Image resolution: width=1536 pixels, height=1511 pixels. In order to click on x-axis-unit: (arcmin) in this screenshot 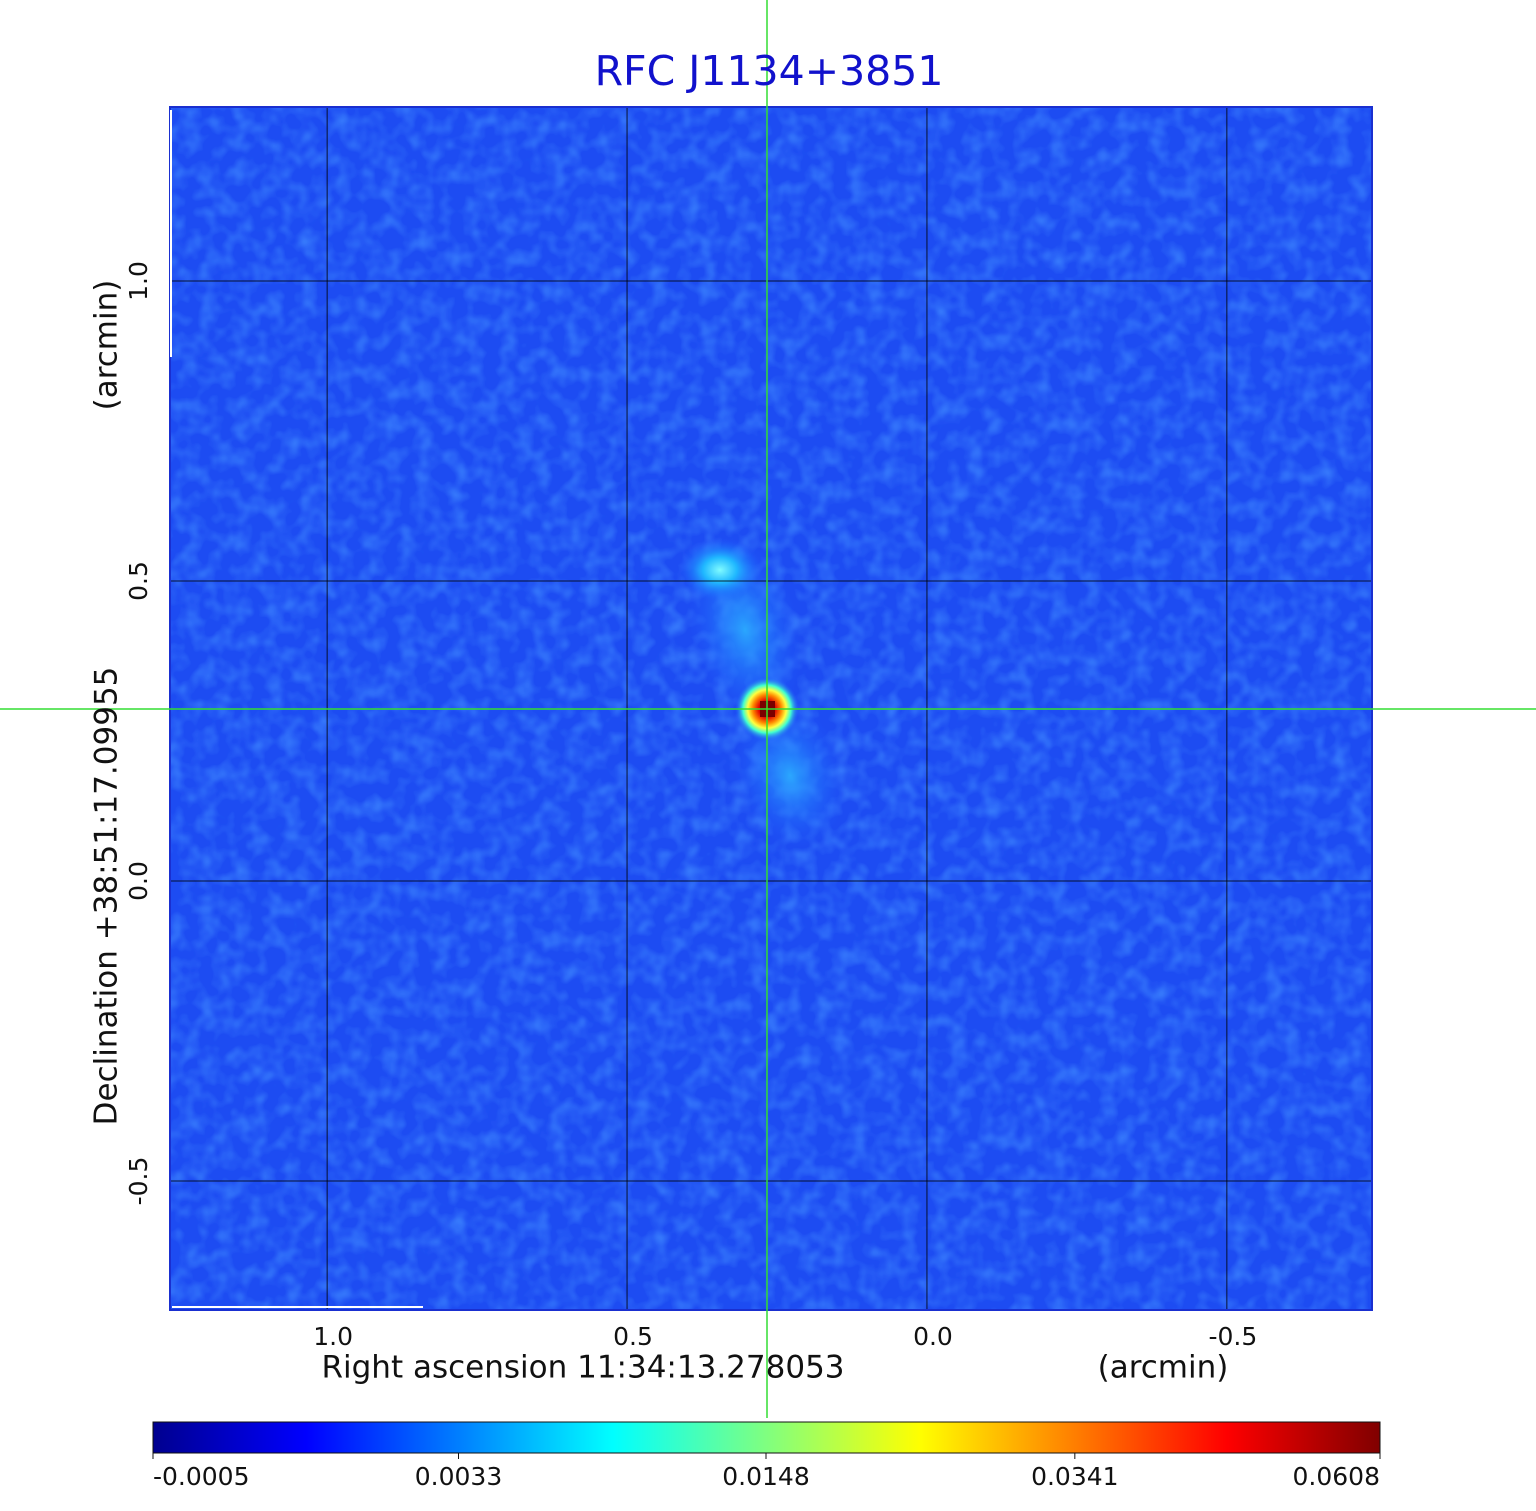, I will do `click(1163, 1368)`.